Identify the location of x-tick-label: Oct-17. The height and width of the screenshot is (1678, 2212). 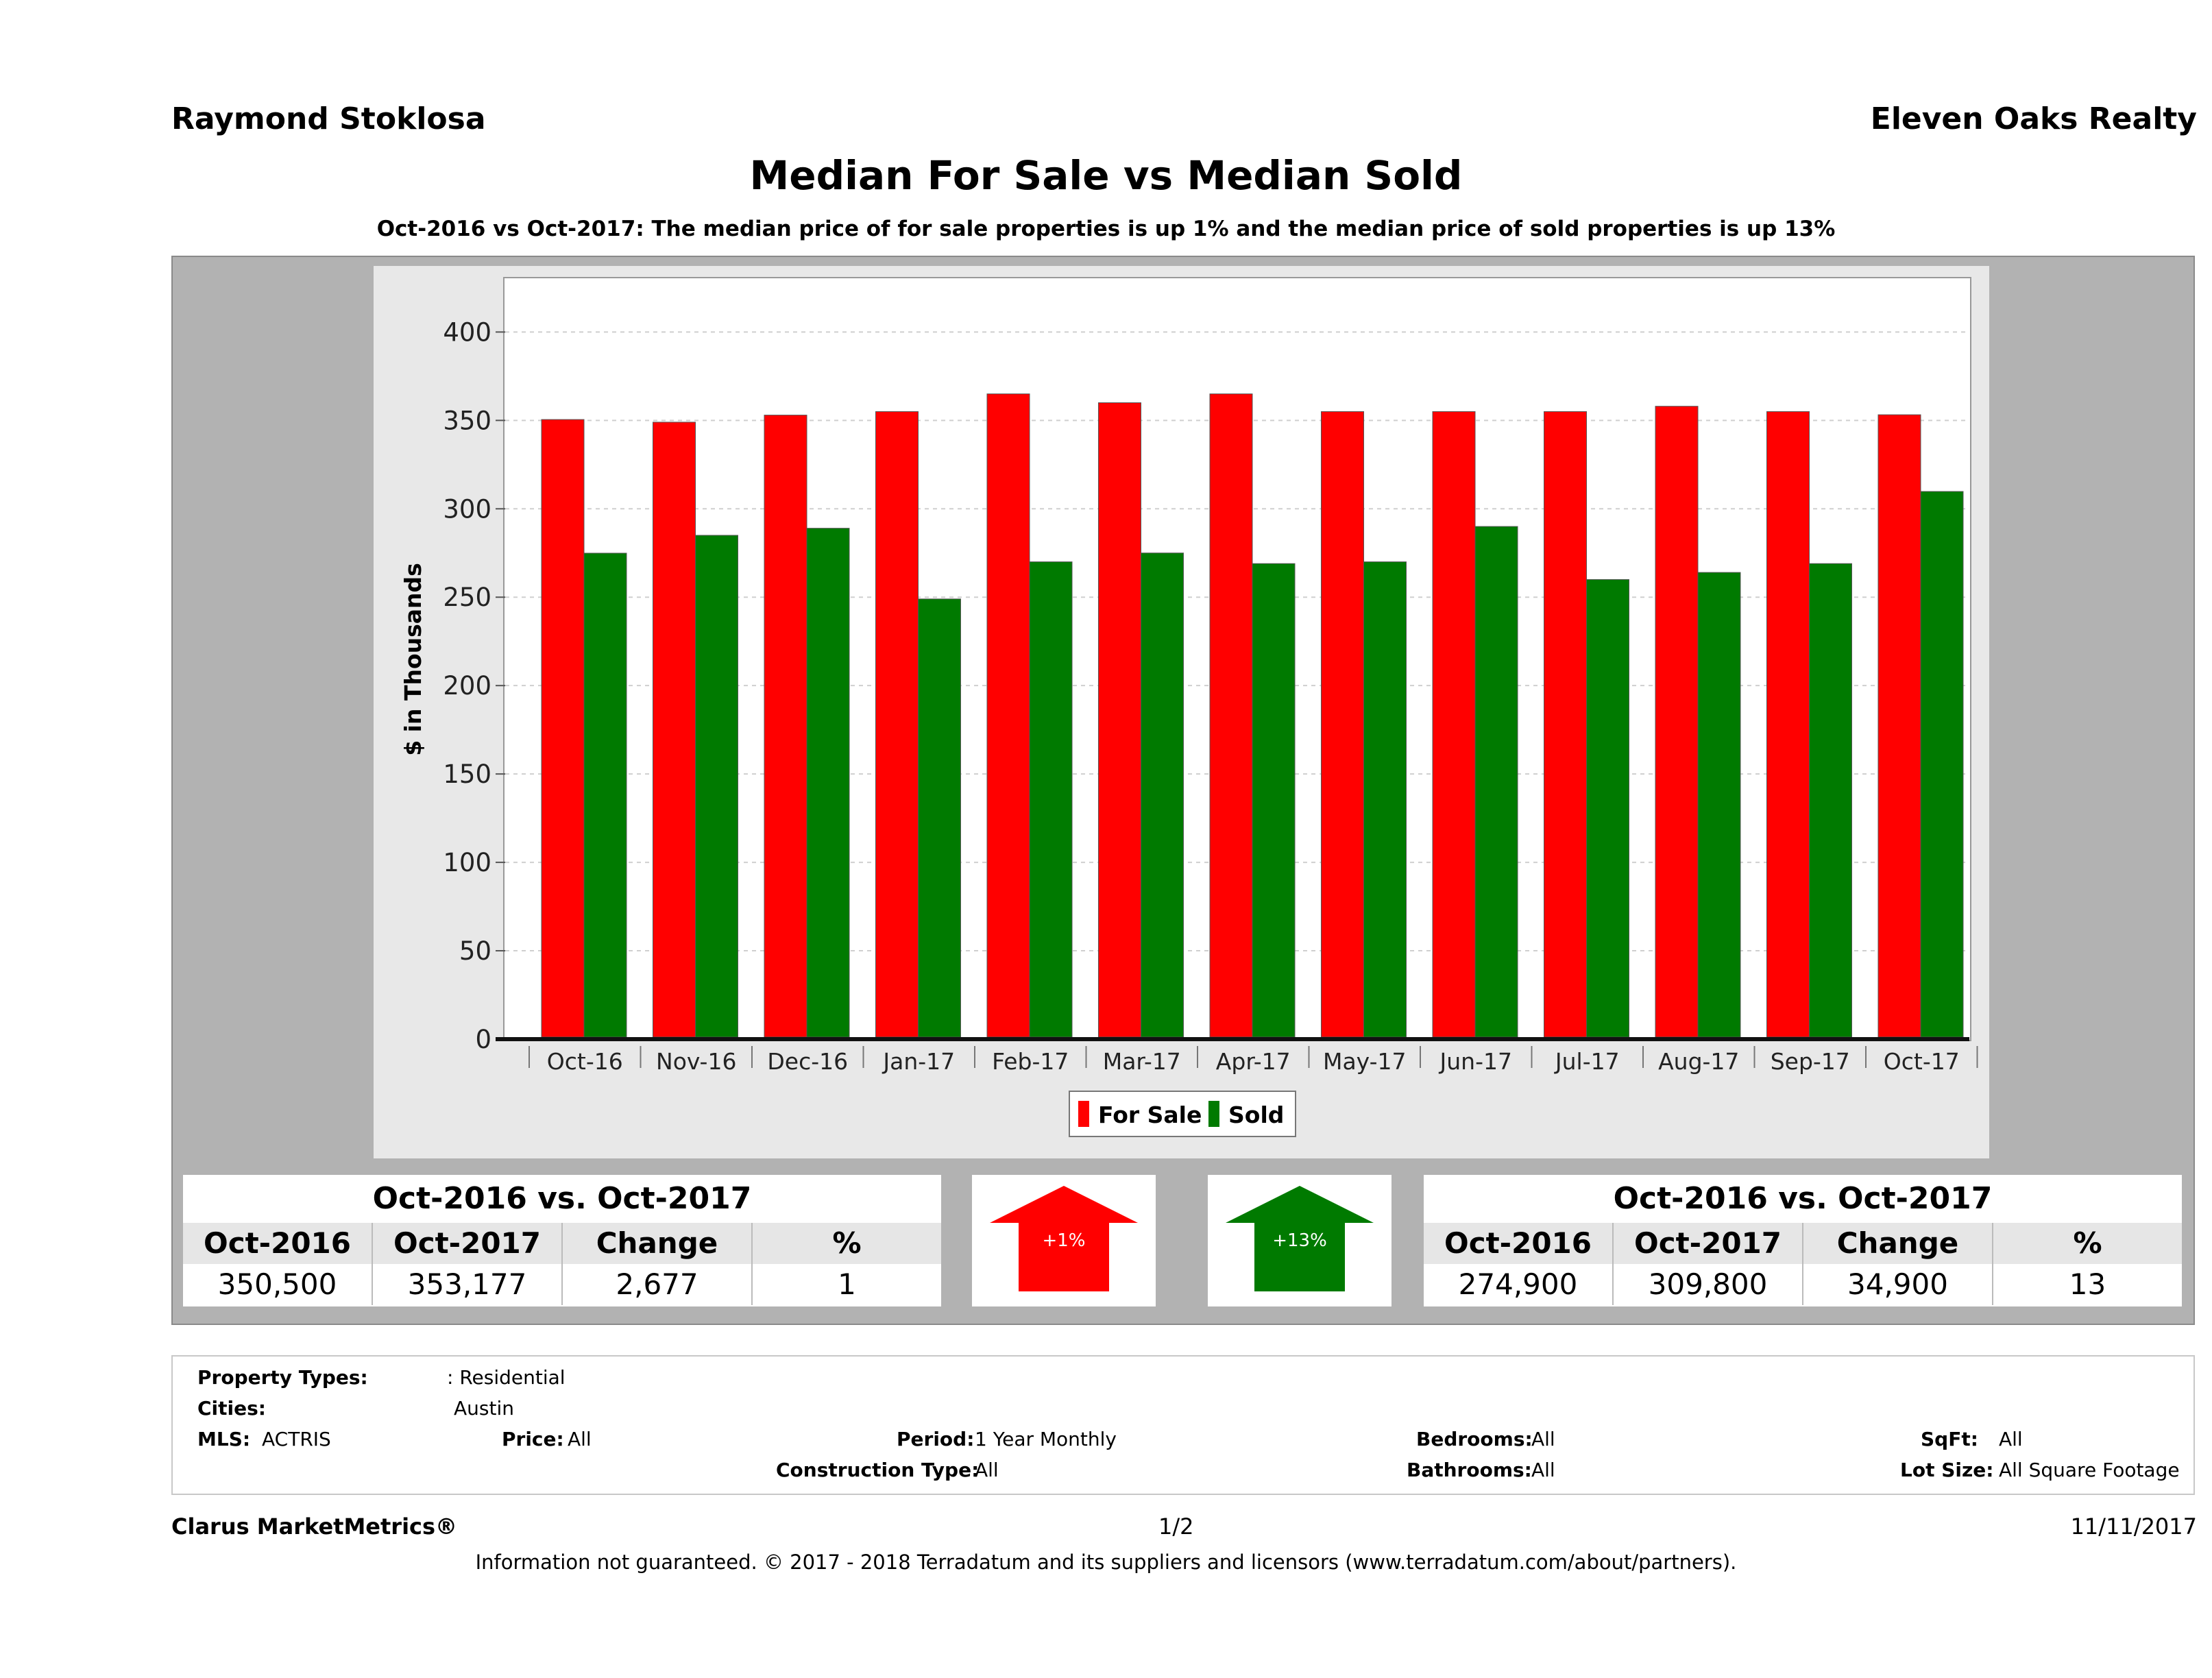
(1922, 1061).